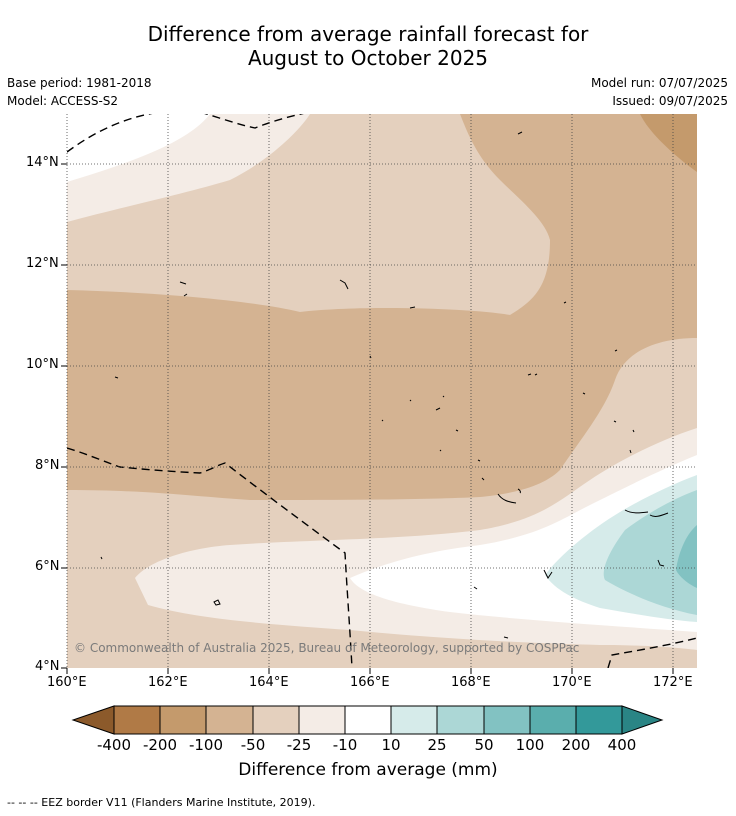 The width and height of the screenshot is (736, 816). Describe the element at coordinates (659, 92) in the screenshot. I see `metadata-right: Model run: 07/07/2025 Issued: 09/07/2025` at that location.